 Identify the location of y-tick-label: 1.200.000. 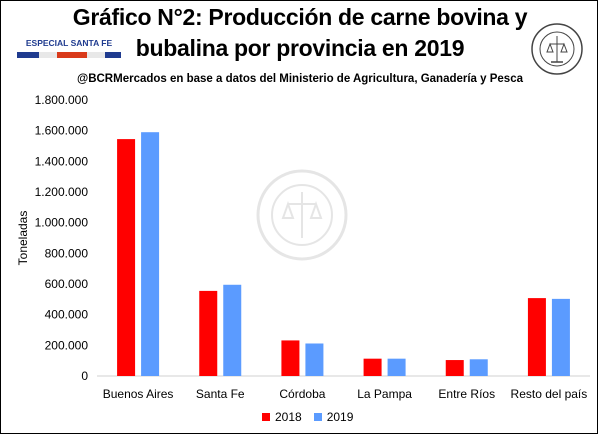
(62, 192).